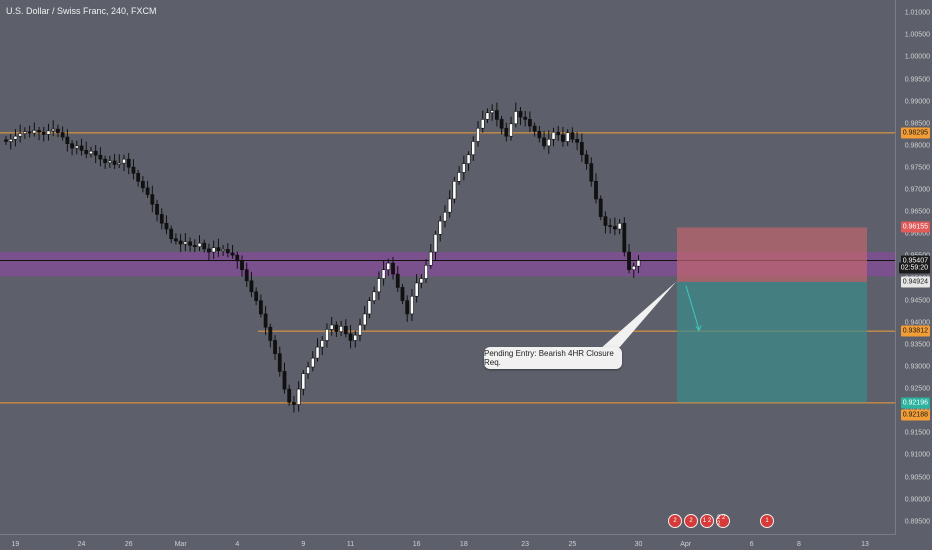 This screenshot has width=932, height=550. I want to click on time-tick: 9, so click(303, 544).